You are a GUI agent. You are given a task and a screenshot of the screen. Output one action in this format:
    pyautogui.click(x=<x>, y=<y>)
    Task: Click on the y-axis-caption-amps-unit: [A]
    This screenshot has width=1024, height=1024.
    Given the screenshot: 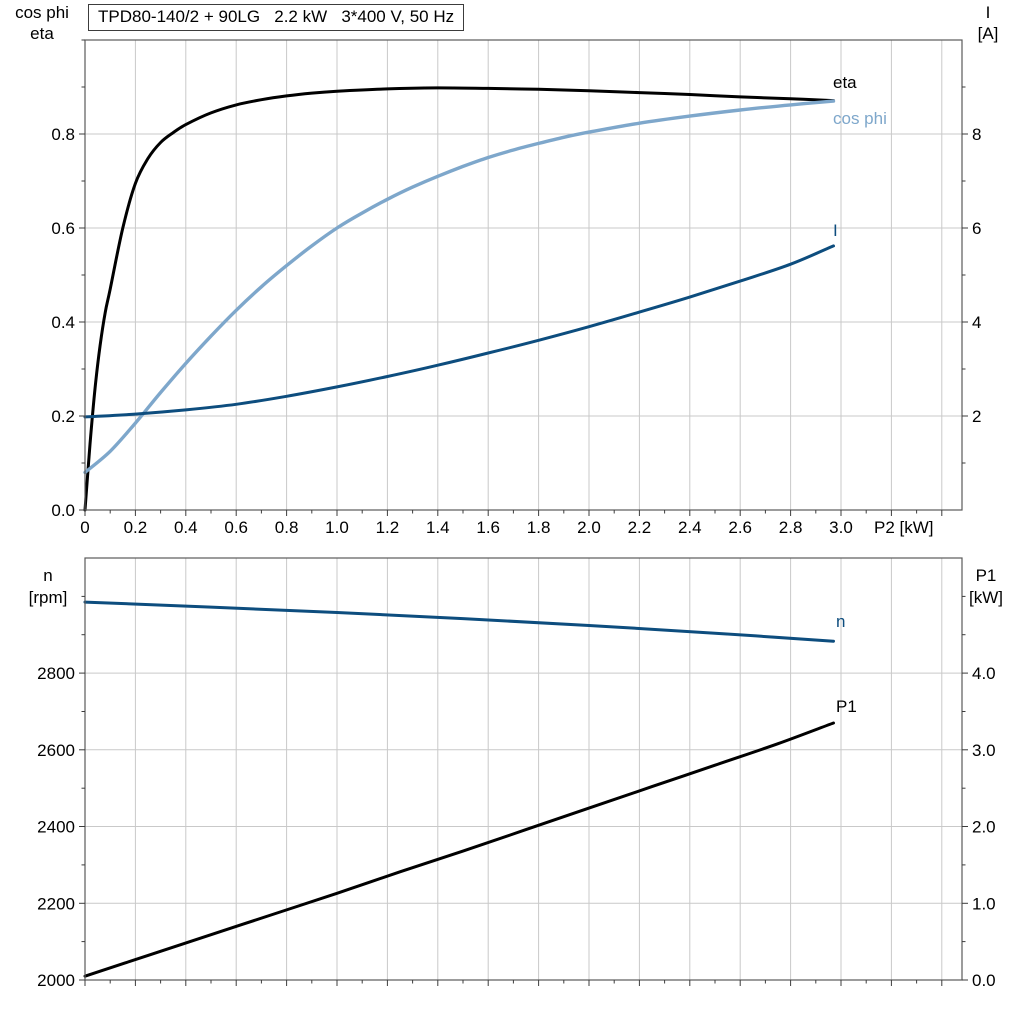 What is the action you would take?
    pyautogui.click(x=988, y=33)
    